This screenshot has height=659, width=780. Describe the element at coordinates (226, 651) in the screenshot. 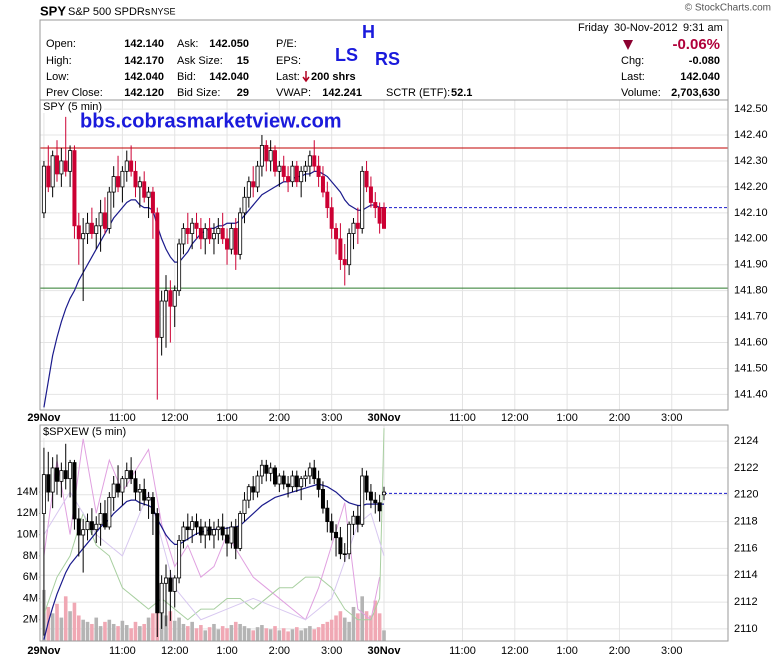

I see `x-tick-label: 1:00` at that location.